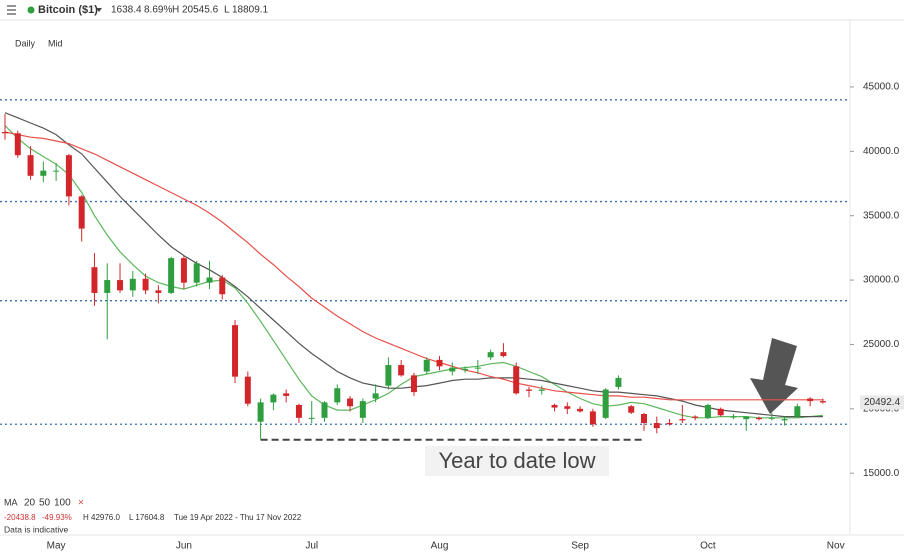 The image size is (904, 554). I want to click on instrument: Bitcoin ($1), so click(68, 10).